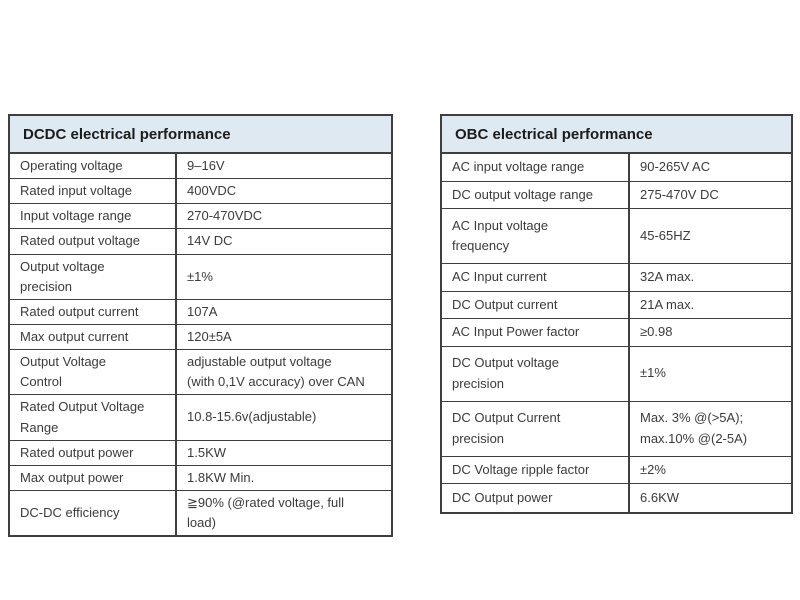 The image size is (800, 600). Describe the element at coordinates (127, 134) in the screenshot. I see `dcdc-table-title: DCDC electrical performance` at that location.